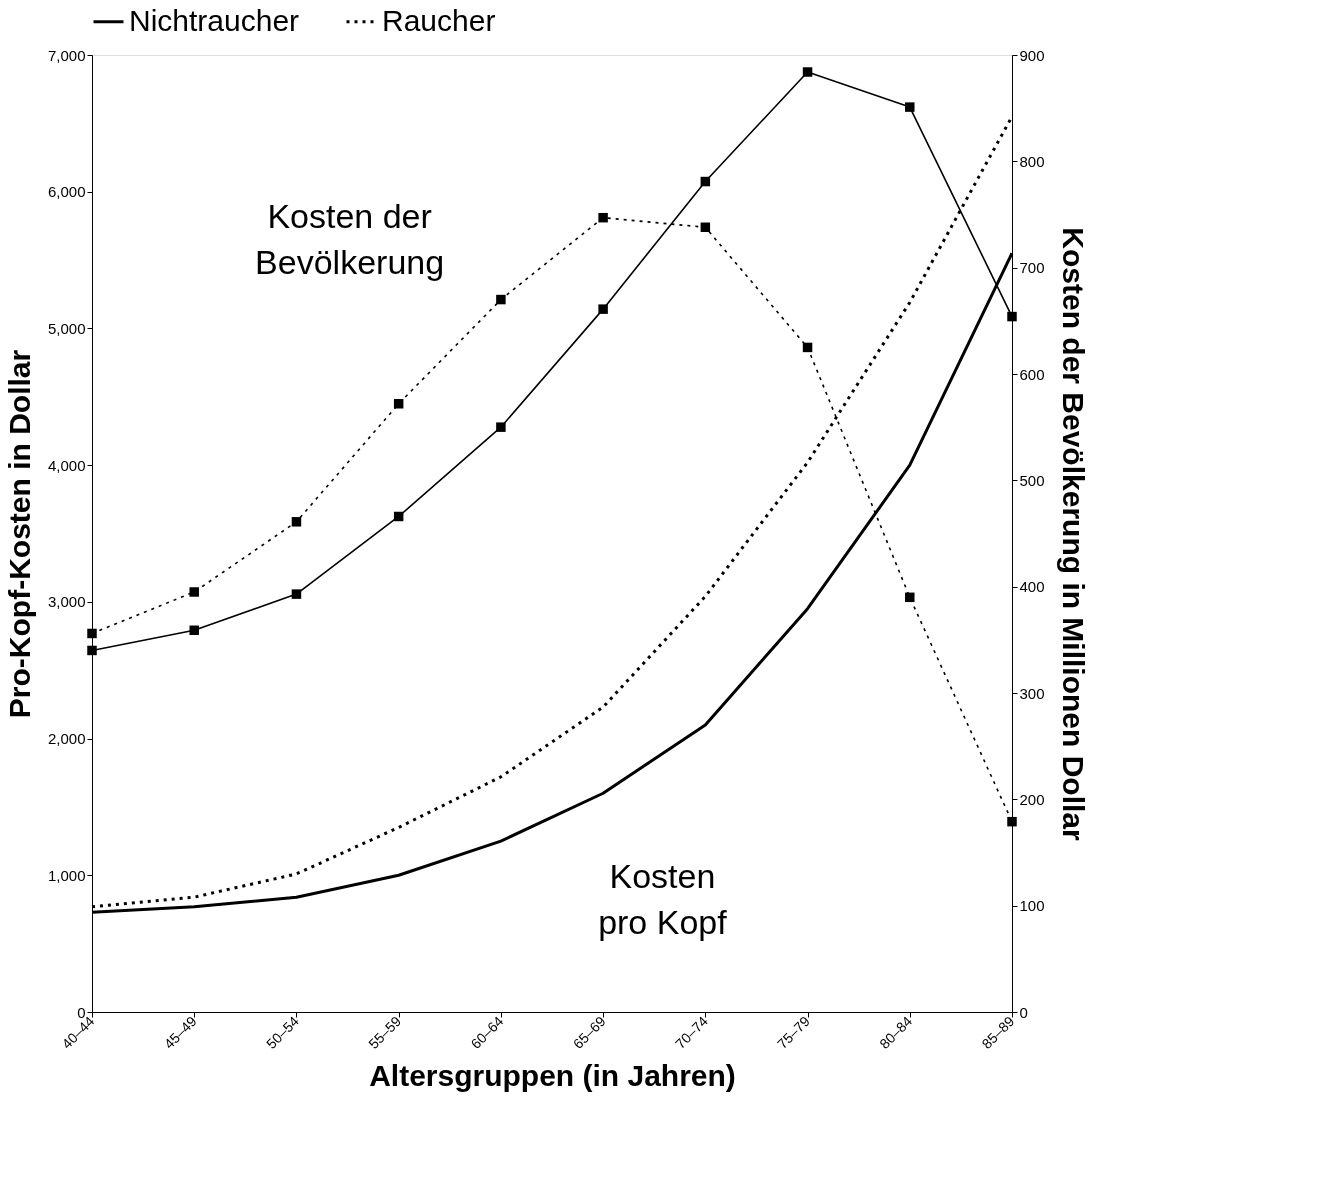 This screenshot has width=1331, height=1200. I want to click on y2-tick-label: 900, so click(1032, 55).